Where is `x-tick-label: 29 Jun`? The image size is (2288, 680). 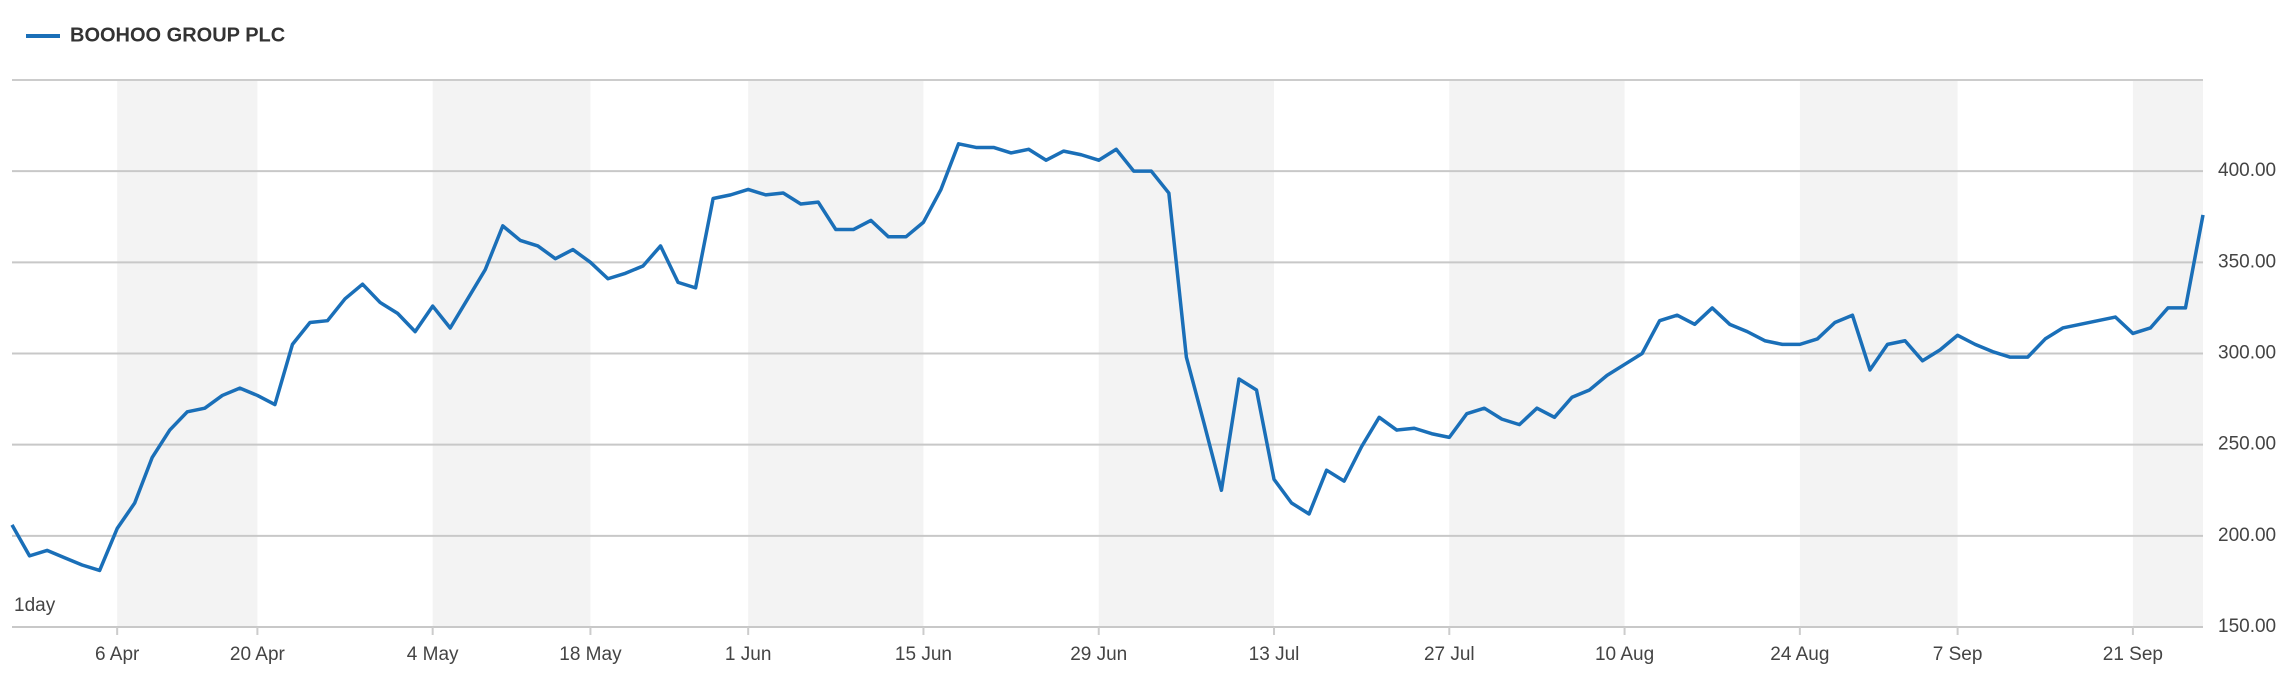 x-tick-label: 29 Jun is located at coordinates (1098, 654).